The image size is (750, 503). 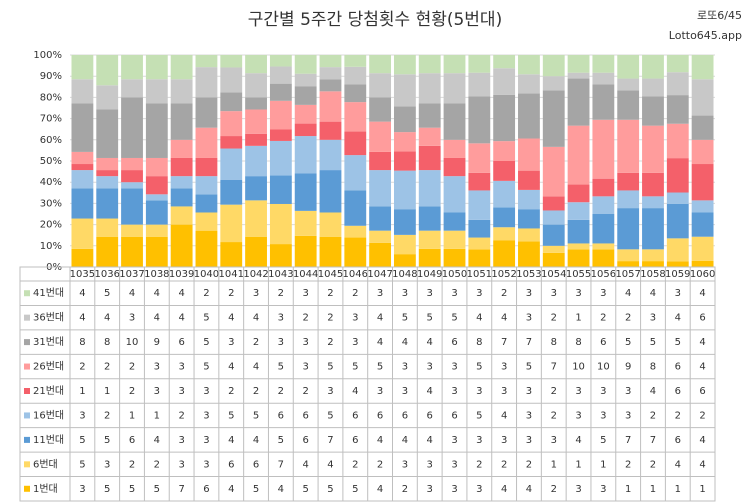 I want to click on legend-label: 31번대, so click(x=48, y=342).